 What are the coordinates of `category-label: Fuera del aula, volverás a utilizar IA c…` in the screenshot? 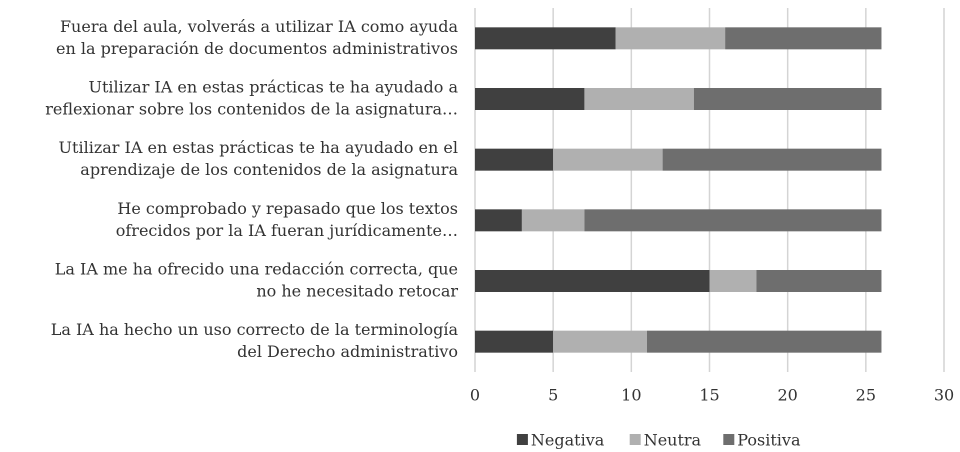 It's located at (259, 26).